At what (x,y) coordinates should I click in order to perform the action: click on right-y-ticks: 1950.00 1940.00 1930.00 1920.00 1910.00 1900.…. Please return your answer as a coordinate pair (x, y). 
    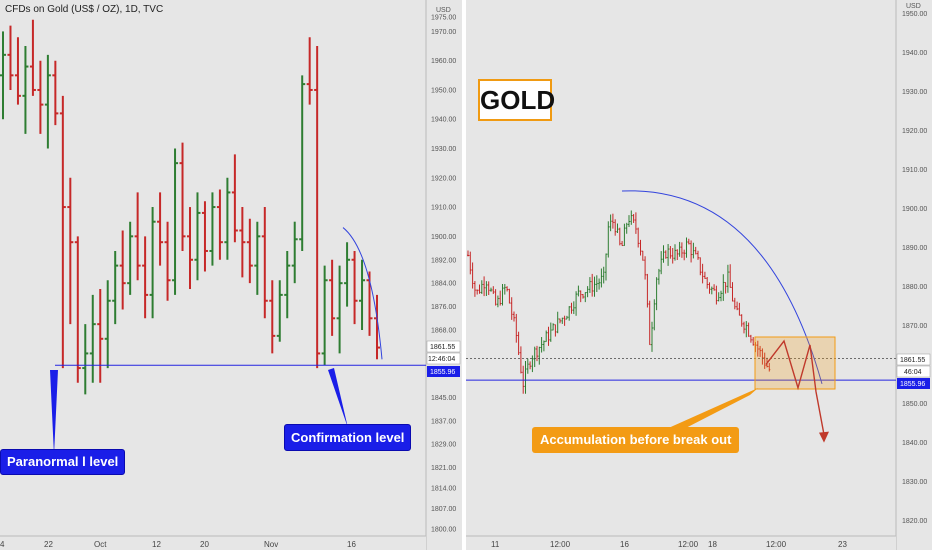
    Looking at the image, I should click on (914, 268).